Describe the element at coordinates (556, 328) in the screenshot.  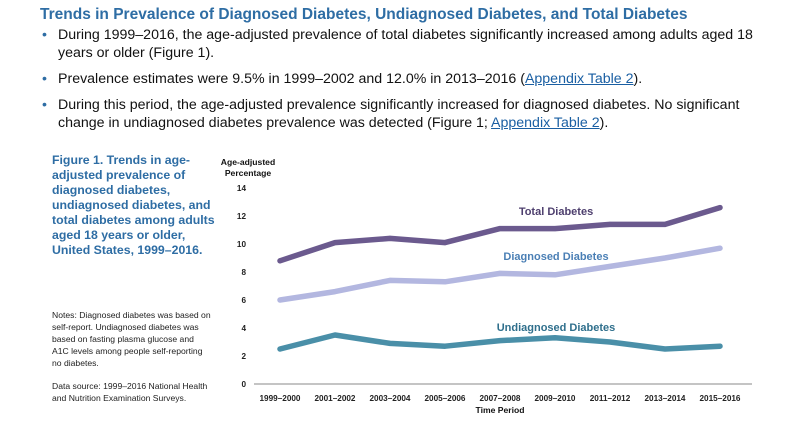
I see `series-label: Undiagnosed Diabetes` at that location.